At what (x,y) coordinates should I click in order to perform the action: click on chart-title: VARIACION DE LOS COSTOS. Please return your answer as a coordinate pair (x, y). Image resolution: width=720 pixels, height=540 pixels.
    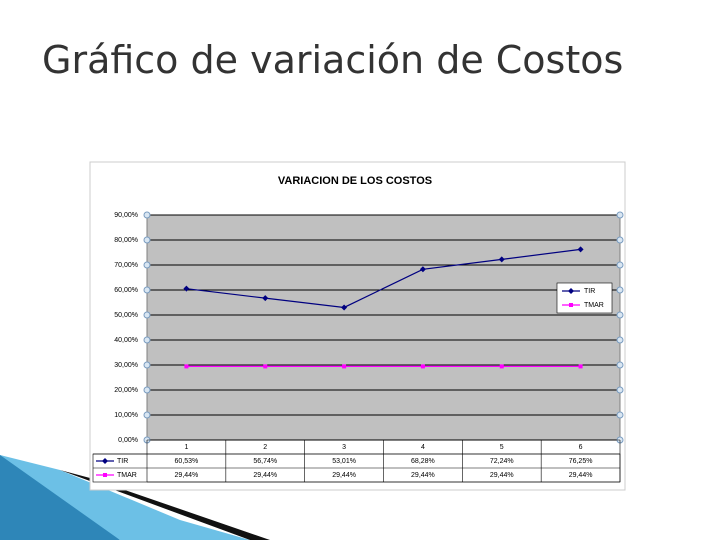
    Looking at the image, I should click on (355, 181).